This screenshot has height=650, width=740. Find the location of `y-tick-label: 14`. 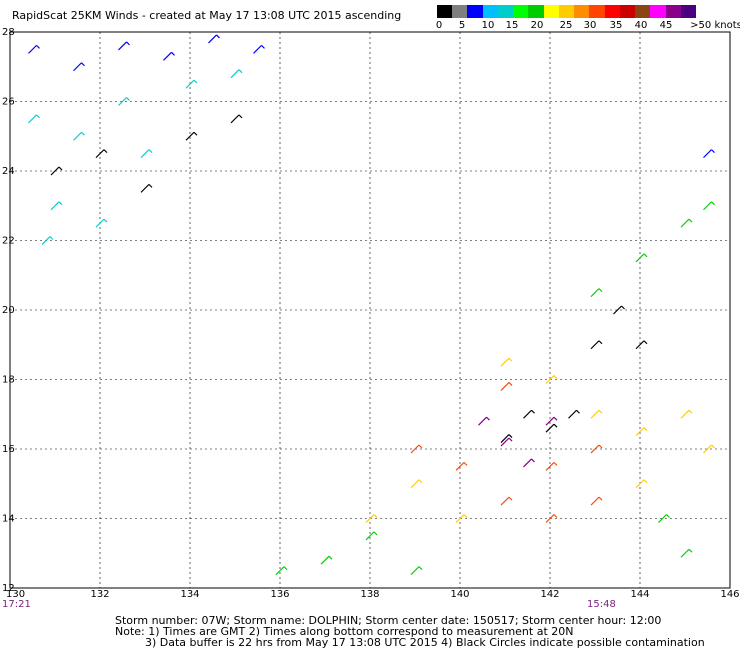

y-tick-label: 14 is located at coordinates (8, 519).